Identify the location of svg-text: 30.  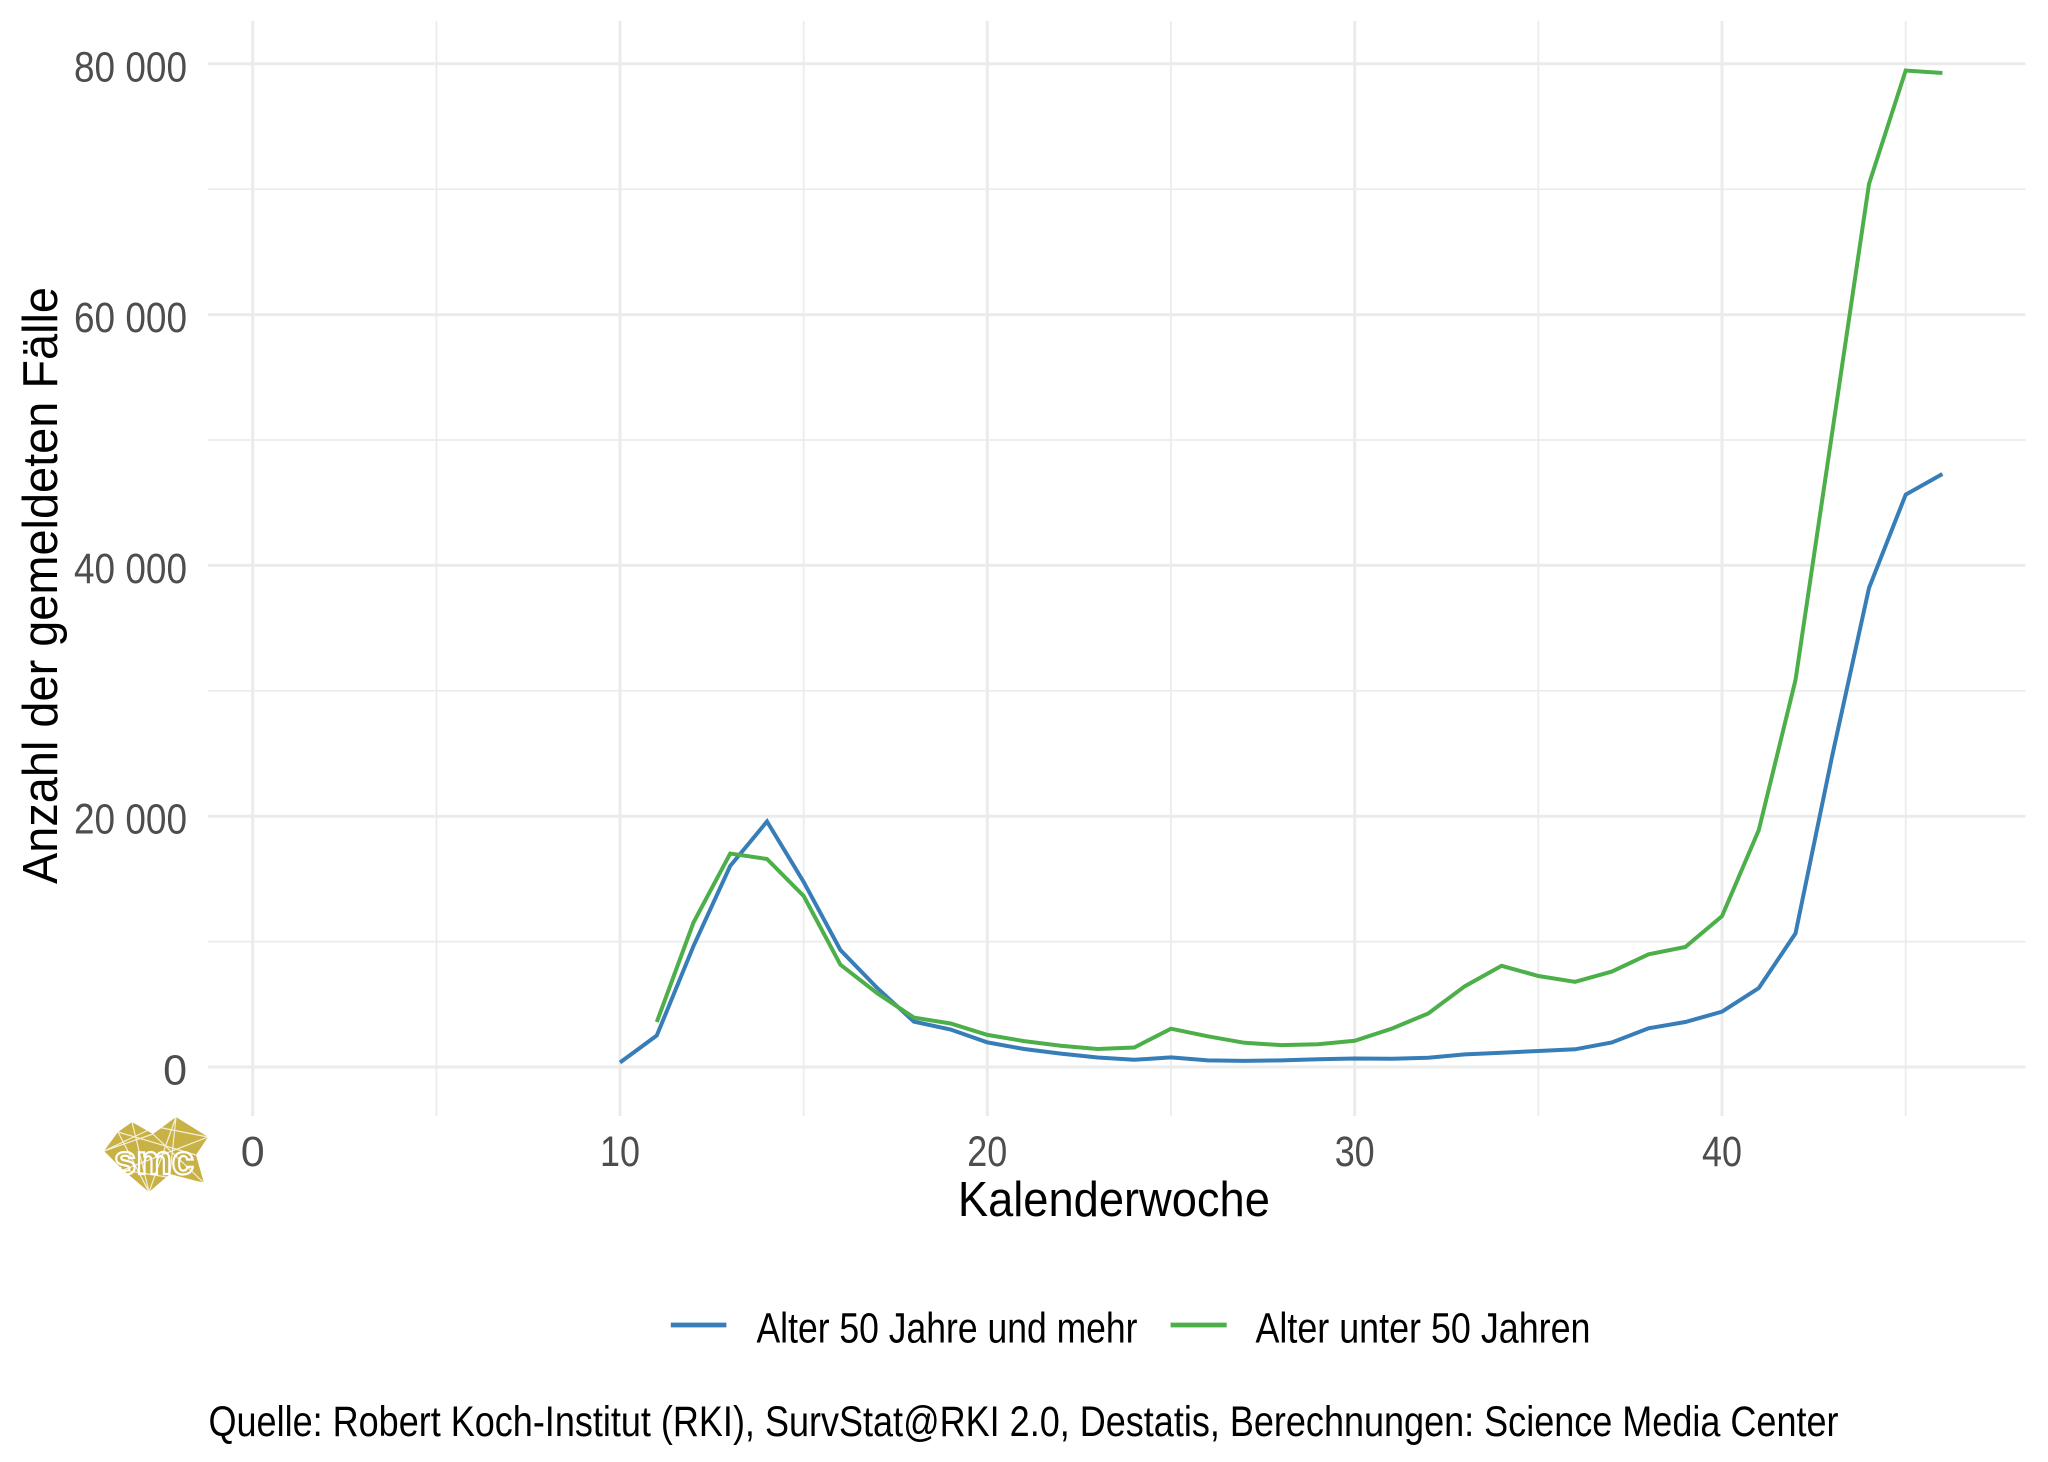
(1355, 1152).